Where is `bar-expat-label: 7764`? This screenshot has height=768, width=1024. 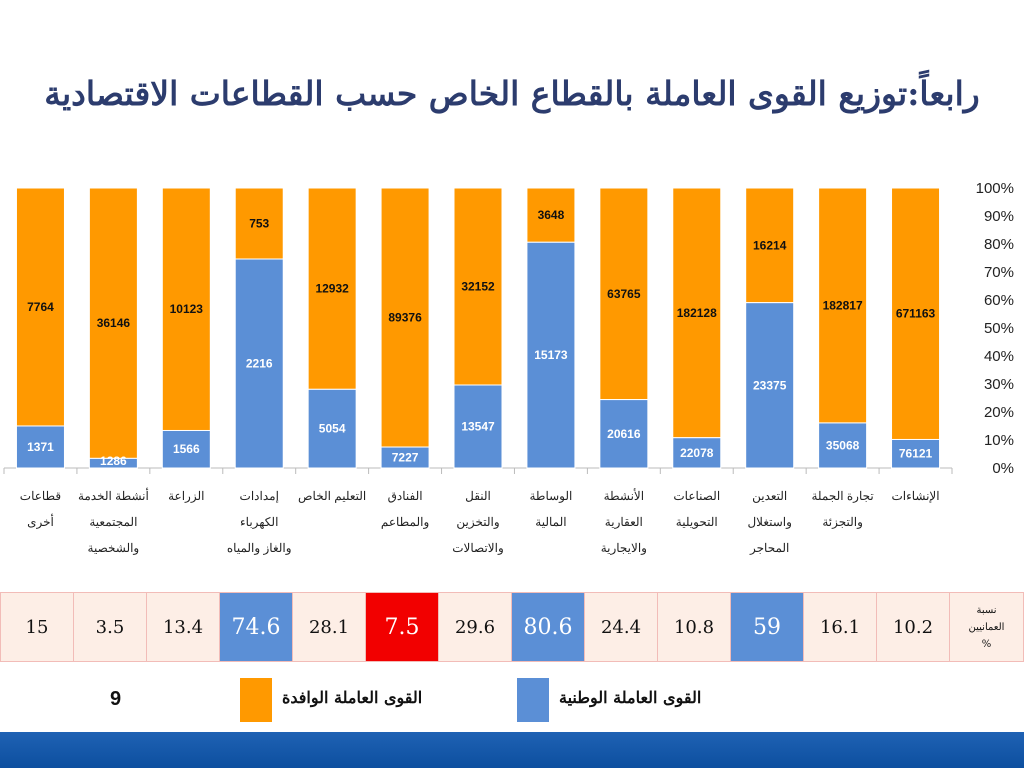 bar-expat-label: 7764 is located at coordinates (40, 307).